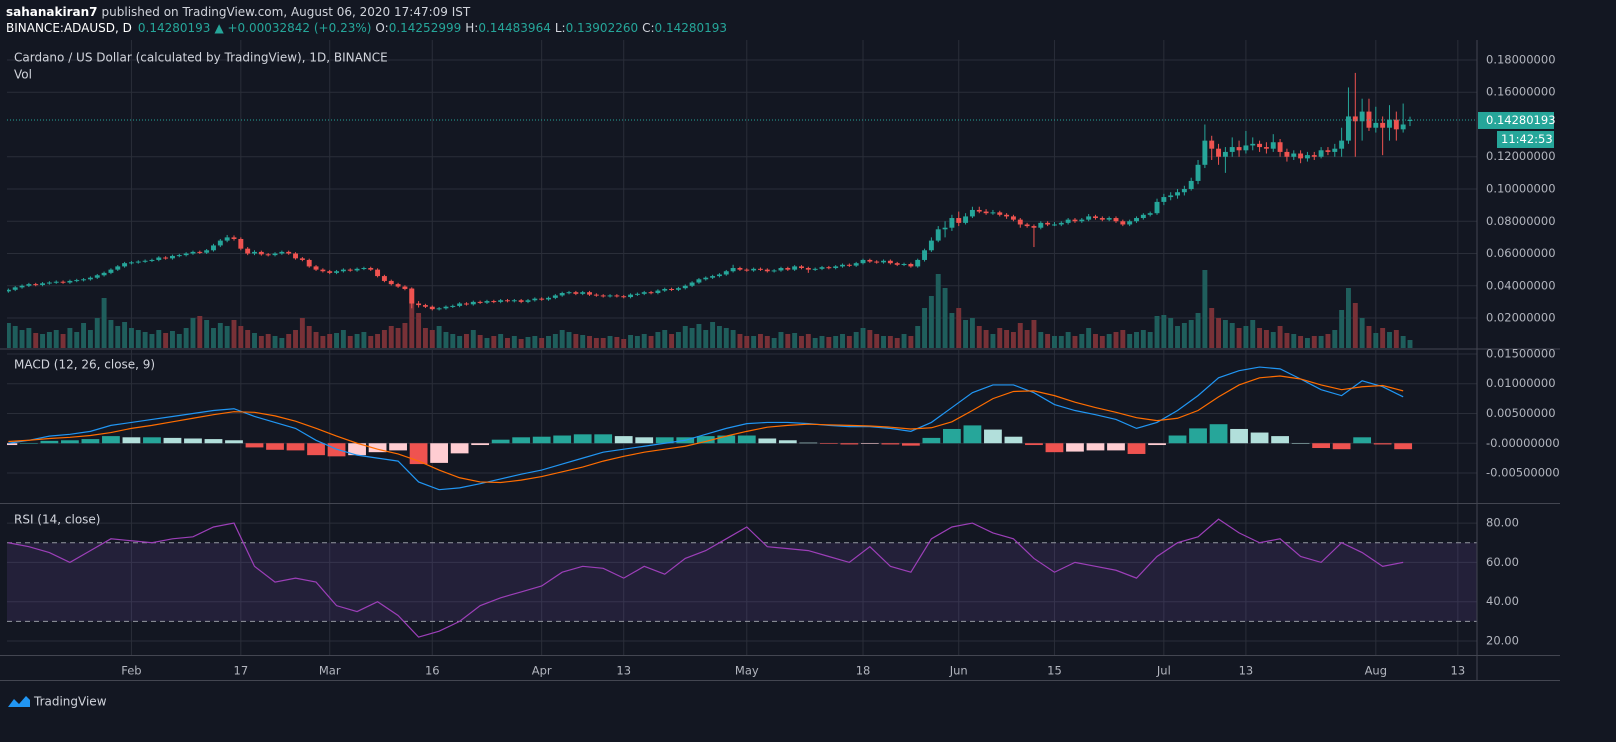 This screenshot has height=742, width=1616. Describe the element at coordinates (747, 671) in the screenshot. I see `x-tick-label: May` at that location.